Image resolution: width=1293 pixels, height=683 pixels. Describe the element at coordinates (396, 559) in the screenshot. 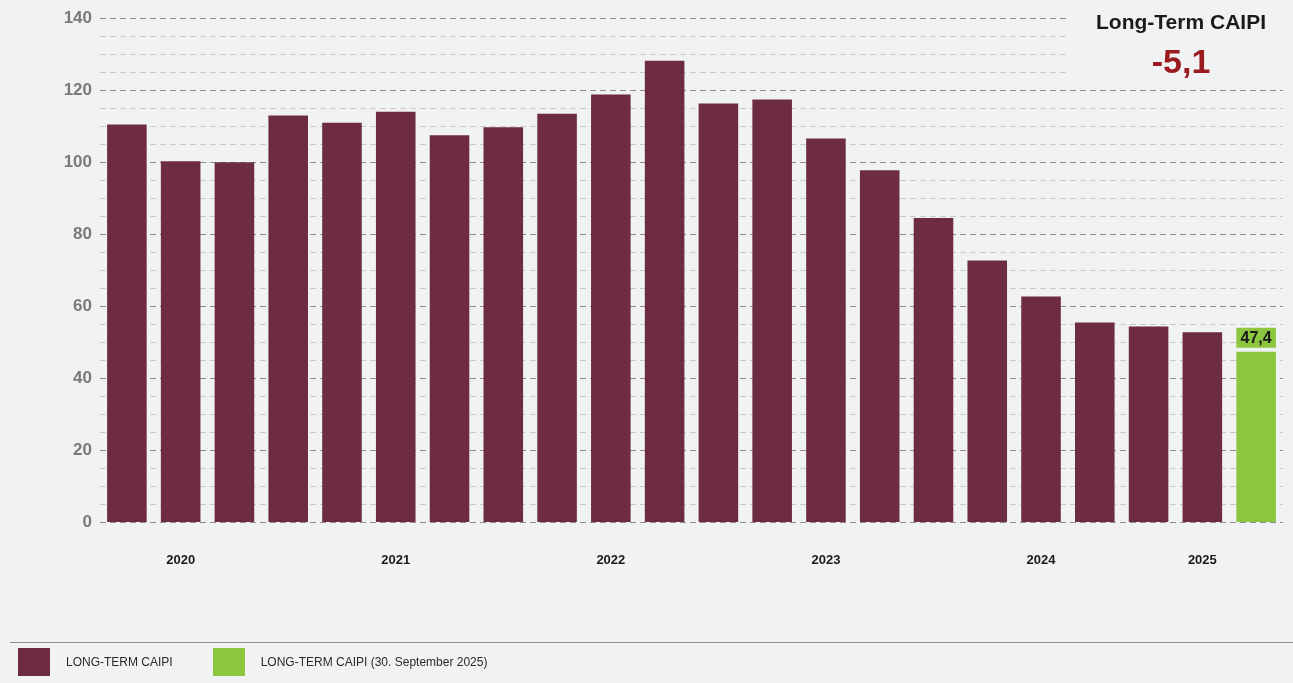

I see `x-tick-label: 2021` at that location.